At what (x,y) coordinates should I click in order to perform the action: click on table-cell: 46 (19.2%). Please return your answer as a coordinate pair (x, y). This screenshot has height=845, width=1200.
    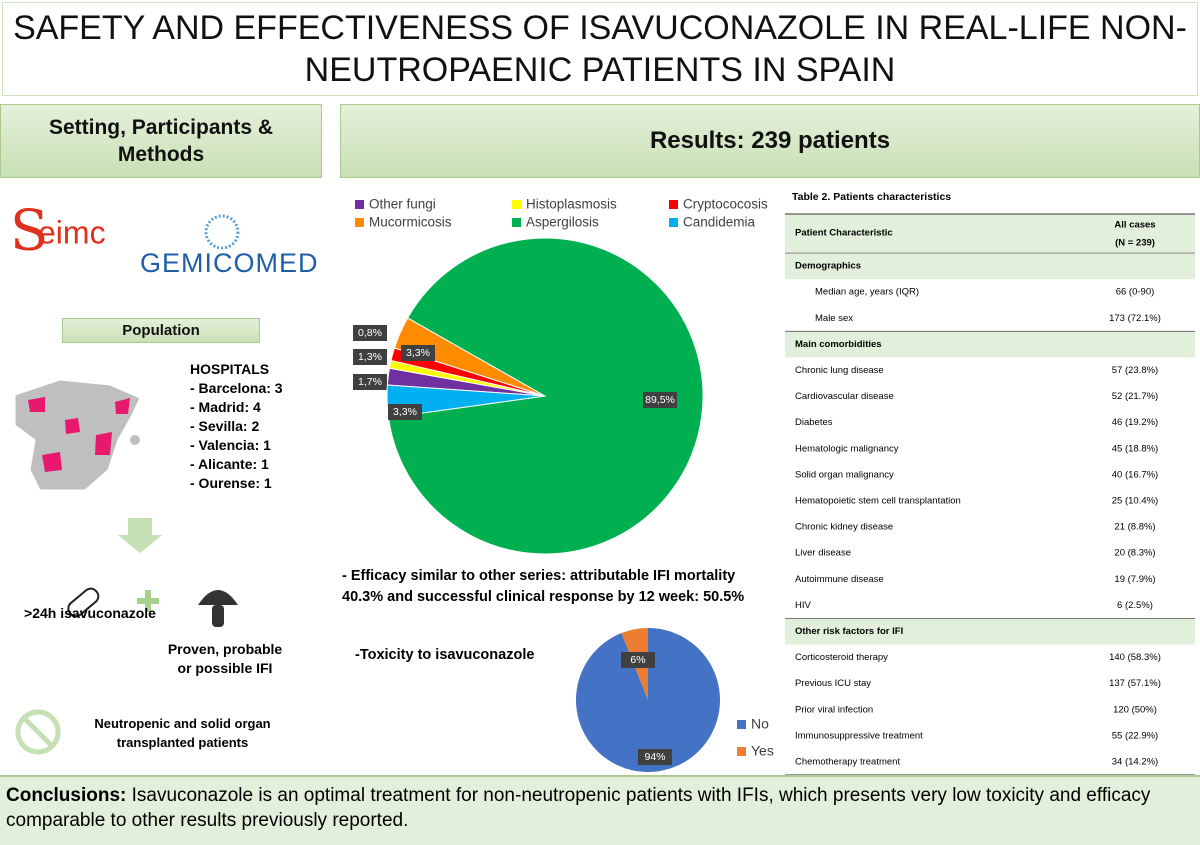
    Looking at the image, I should click on (1135, 422).